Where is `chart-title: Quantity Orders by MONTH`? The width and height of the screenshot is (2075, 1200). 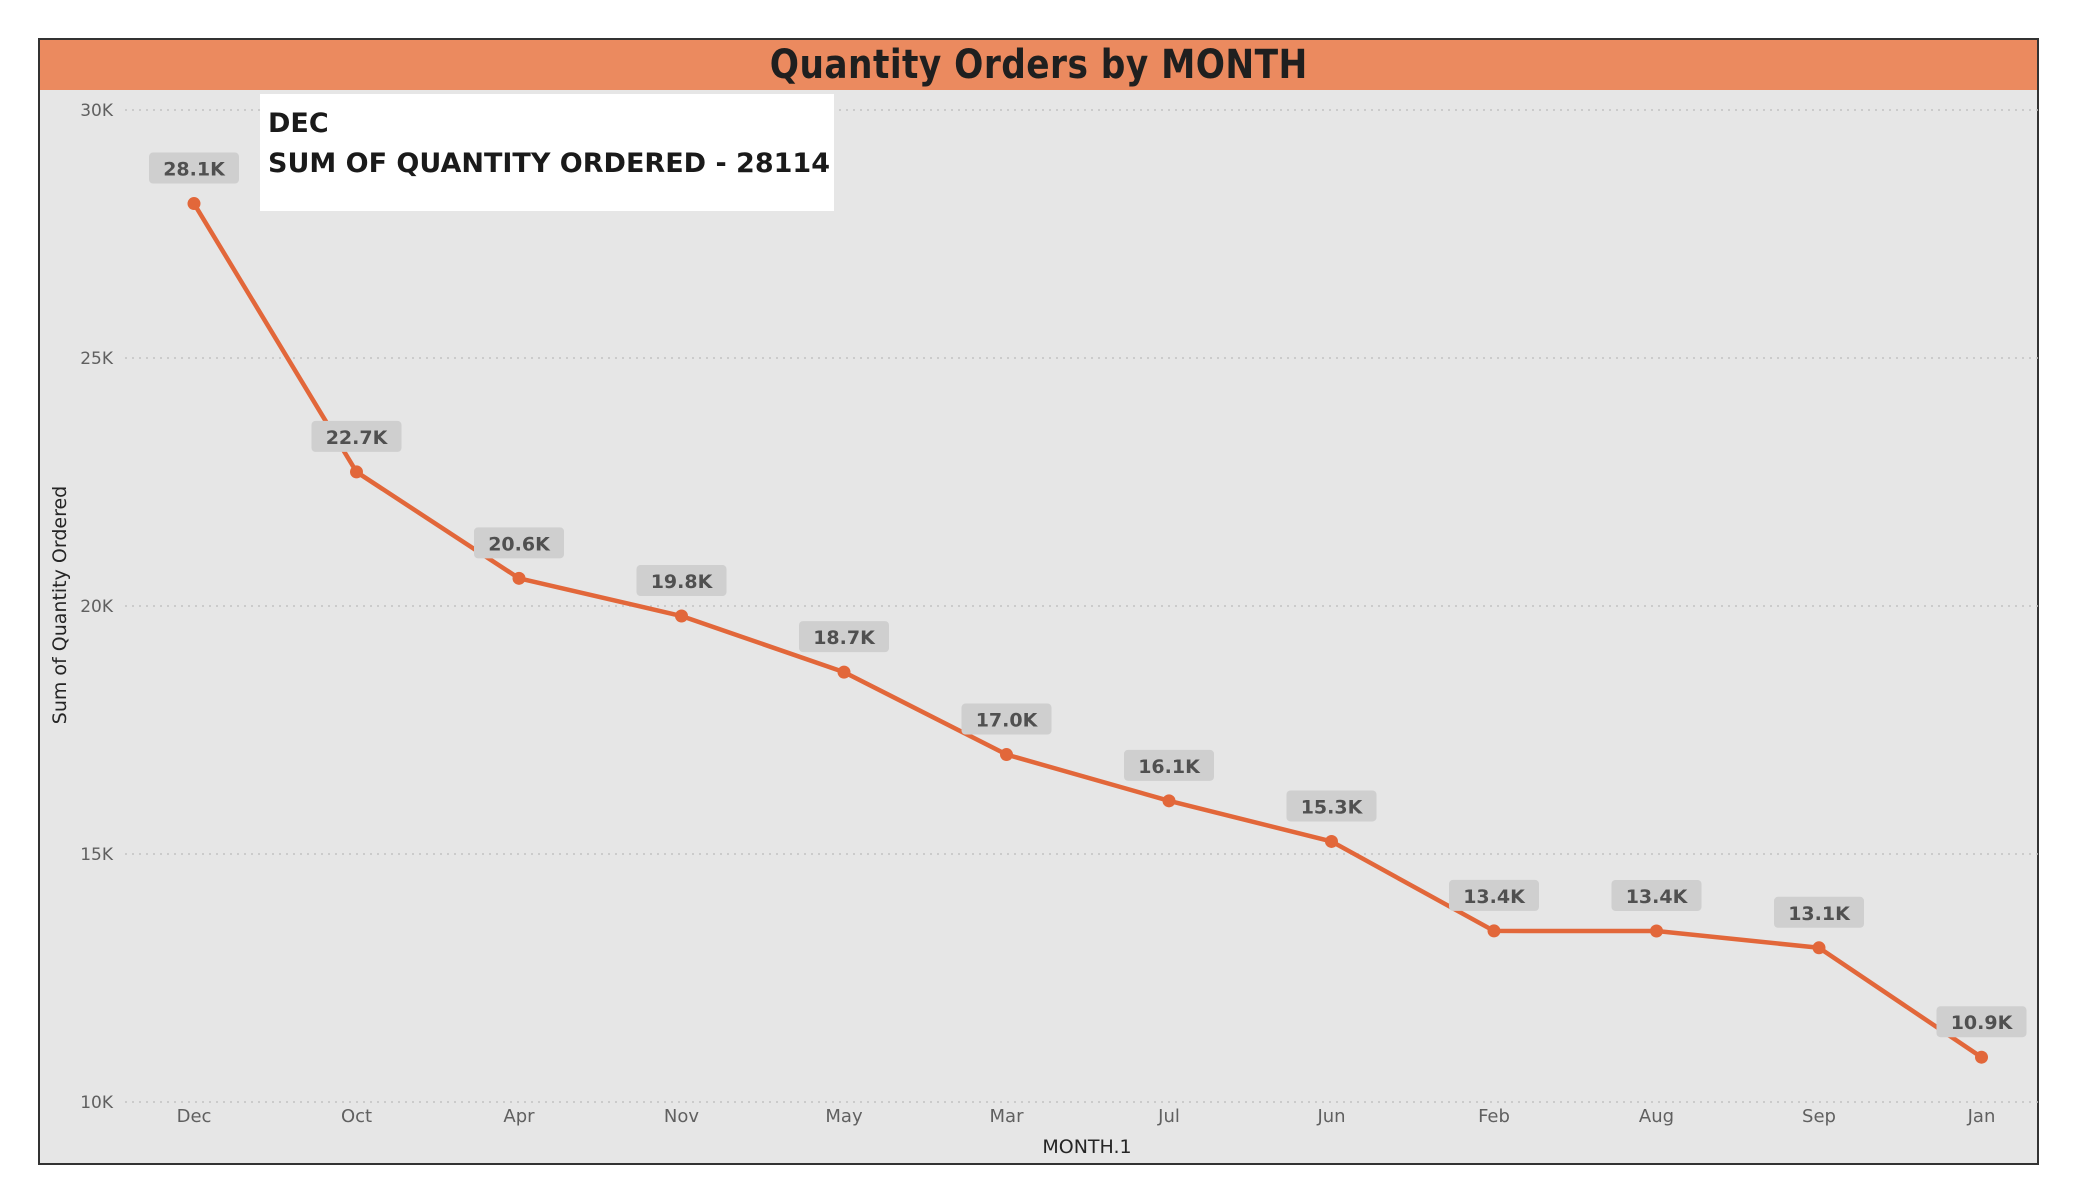
chart-title: Quantity Orders by MONTH is located at coordinates (1038, 65).